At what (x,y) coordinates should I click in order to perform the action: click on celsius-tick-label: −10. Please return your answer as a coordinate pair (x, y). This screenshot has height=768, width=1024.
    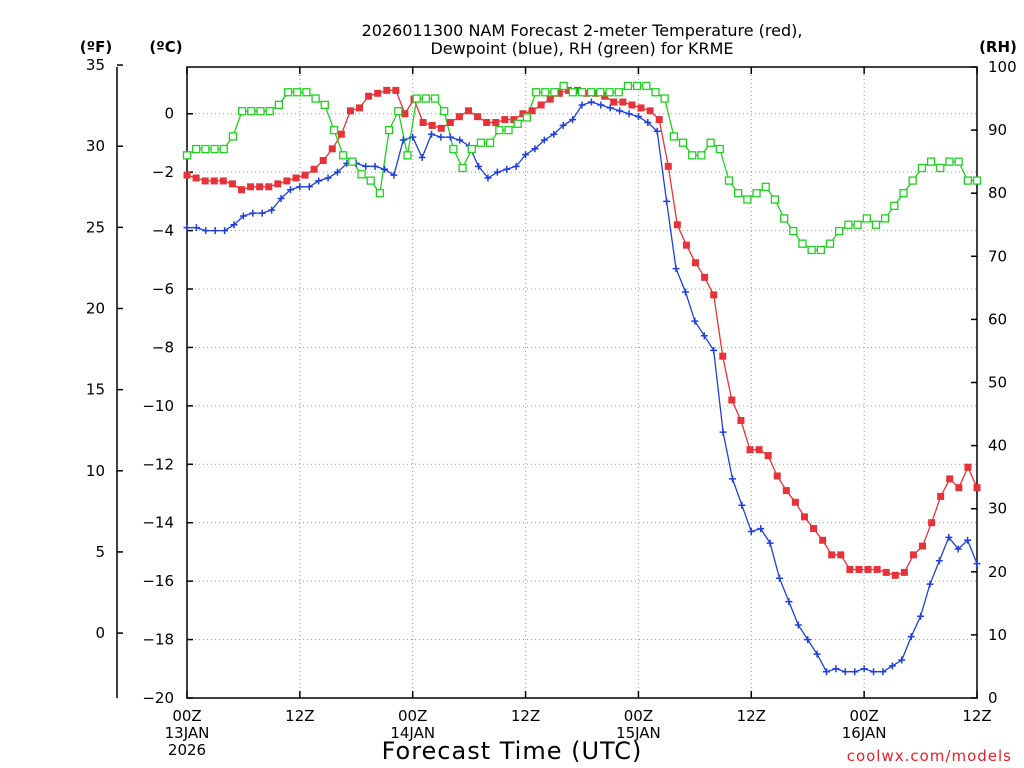
    Looking at the image, I should click on (158, 406).